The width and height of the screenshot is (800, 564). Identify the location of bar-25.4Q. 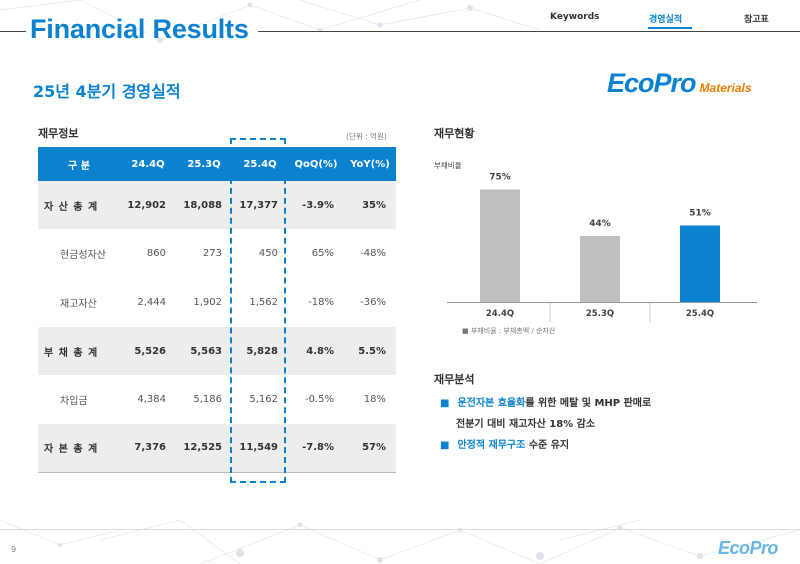
(700, 263).